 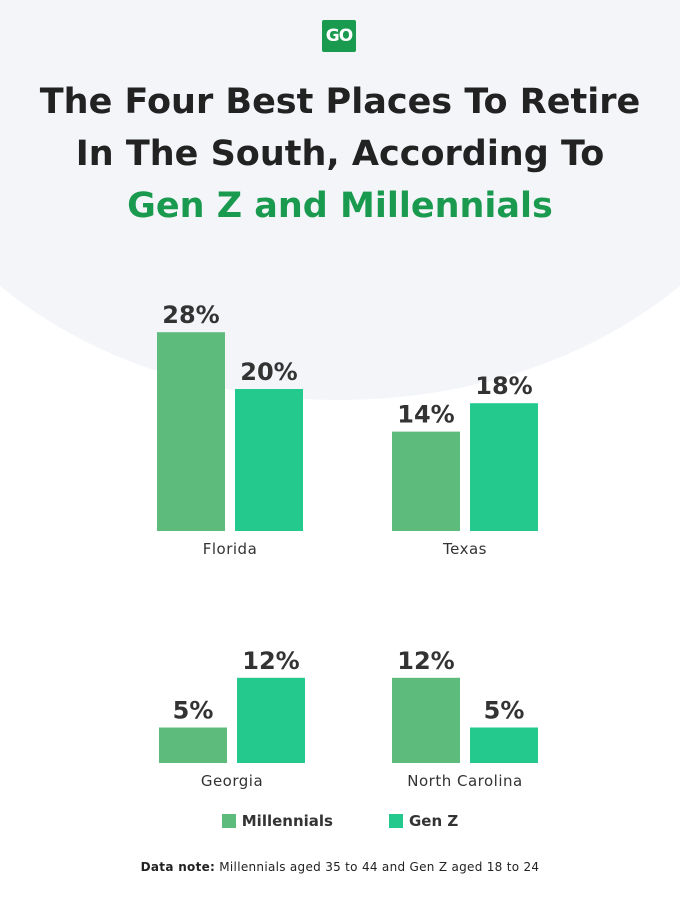 I want to click on value-label-georgia-millennials: 5%, so click(x=193, y=711).